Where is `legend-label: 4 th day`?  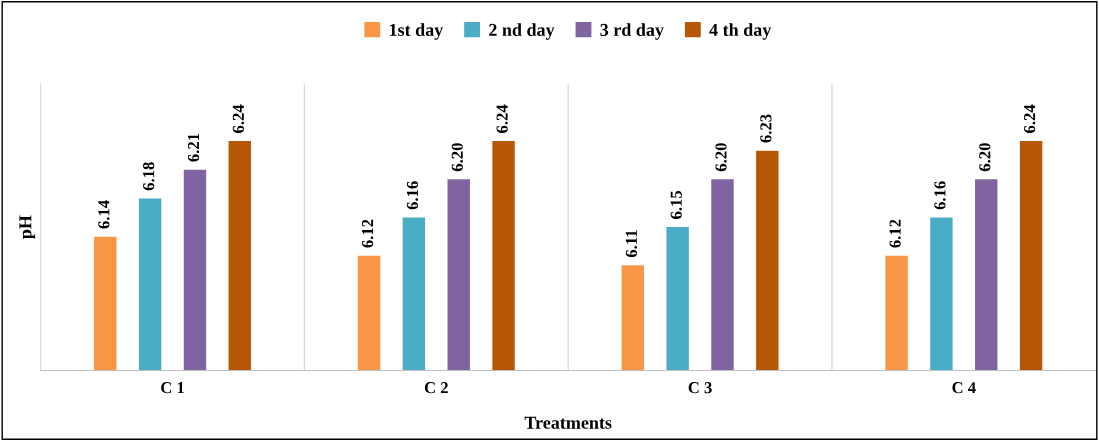
legend-label: 4 th day is located at coordinates (740, 31).